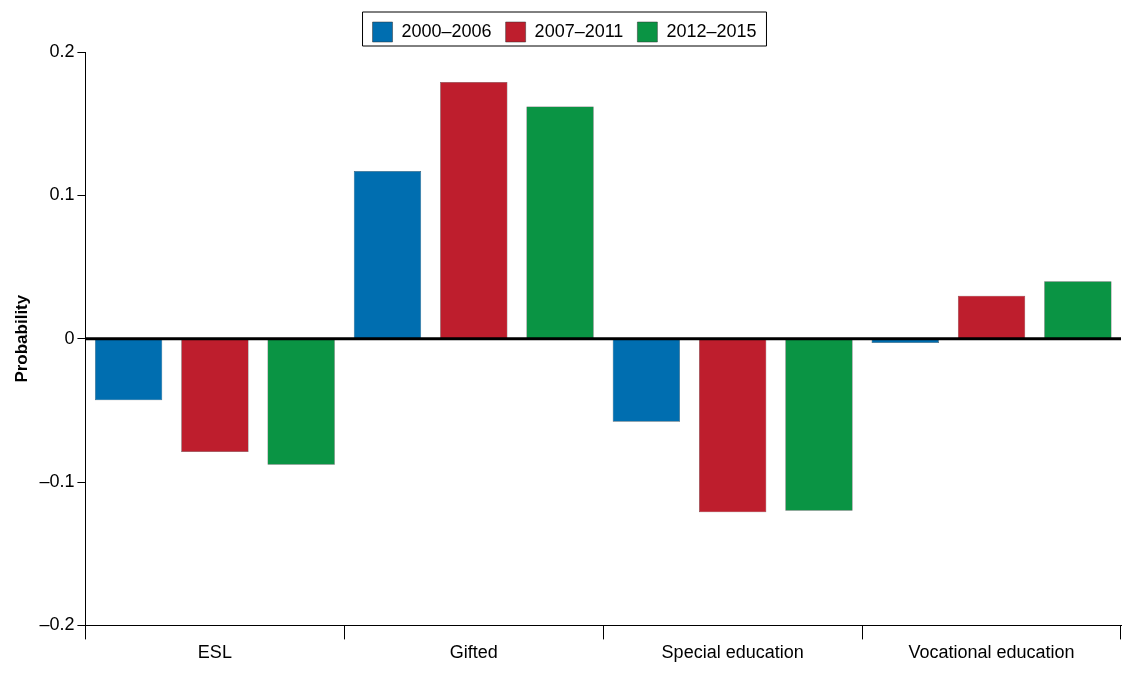 Image resolution: width=1133 pixels, height=675 pixels. What do you see at coordinates (214, 652) in the screenshot?
I see `x-tick-label: ESL` at bounding box center [214, 652].